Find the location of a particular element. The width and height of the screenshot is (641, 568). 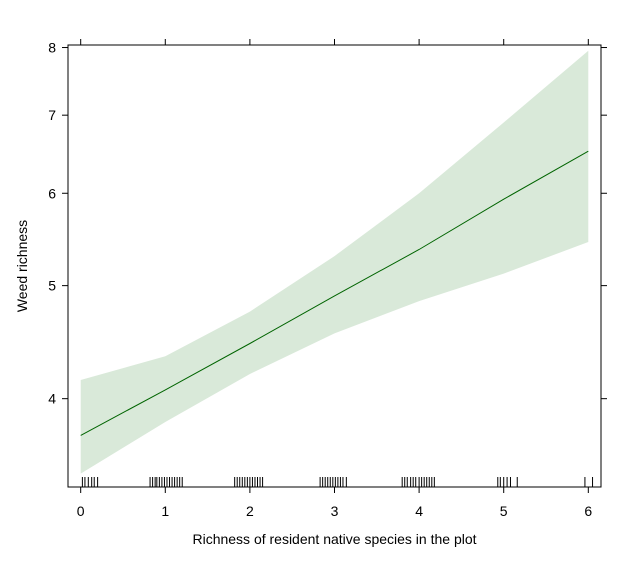

x-tick-label: 4 is located at coordinates (419, 511).